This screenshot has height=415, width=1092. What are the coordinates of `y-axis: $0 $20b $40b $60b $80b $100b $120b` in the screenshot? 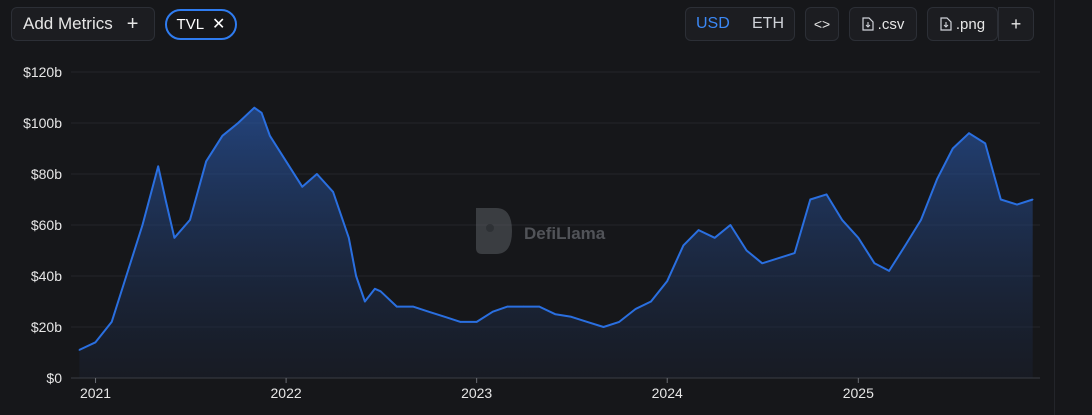 It's located at (42, 225).